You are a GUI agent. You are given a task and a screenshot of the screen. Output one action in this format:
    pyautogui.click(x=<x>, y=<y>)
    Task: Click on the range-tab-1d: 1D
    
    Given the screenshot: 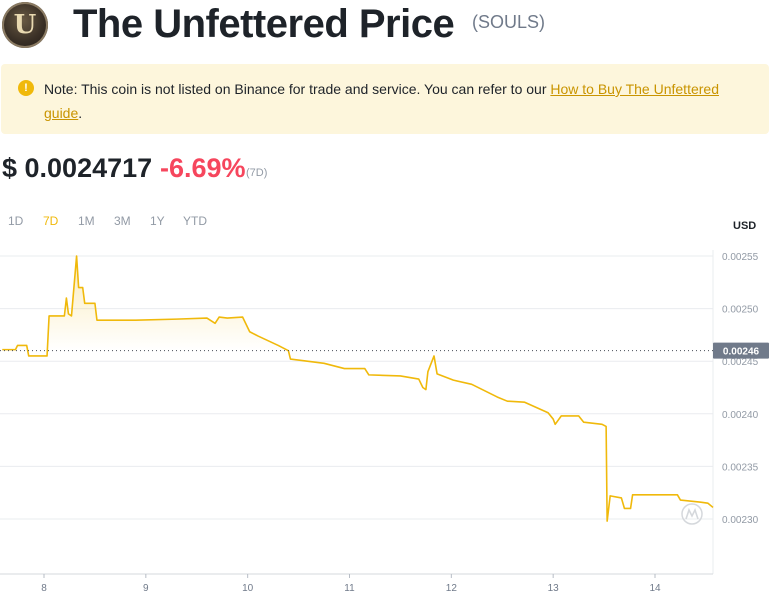 What is the action you would take?
    pyautogui.click(x=16, y=221)
    